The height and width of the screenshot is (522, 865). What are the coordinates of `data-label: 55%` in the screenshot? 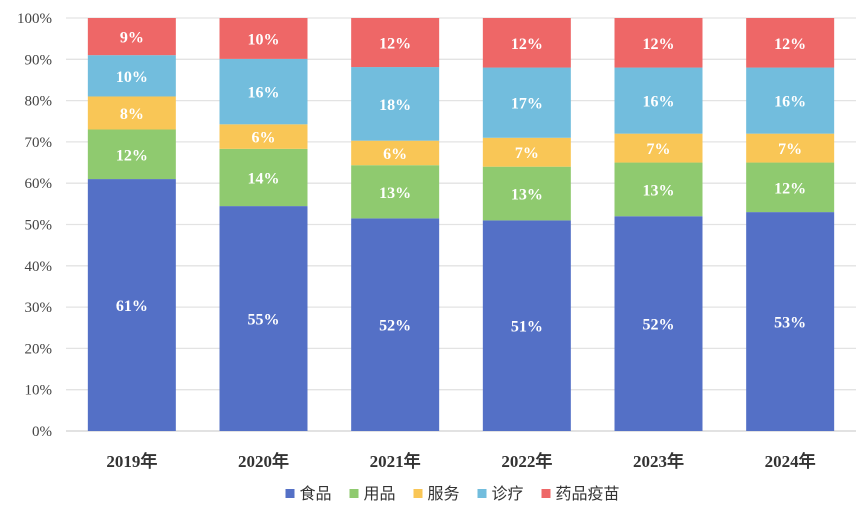 It's located at (264, 320).